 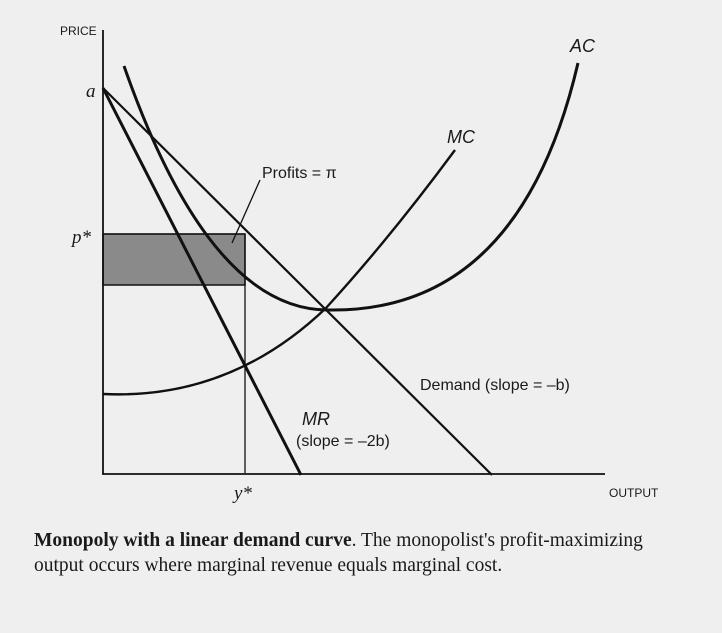 I want to click on mc-label: MC, so click(x=461, y=137).